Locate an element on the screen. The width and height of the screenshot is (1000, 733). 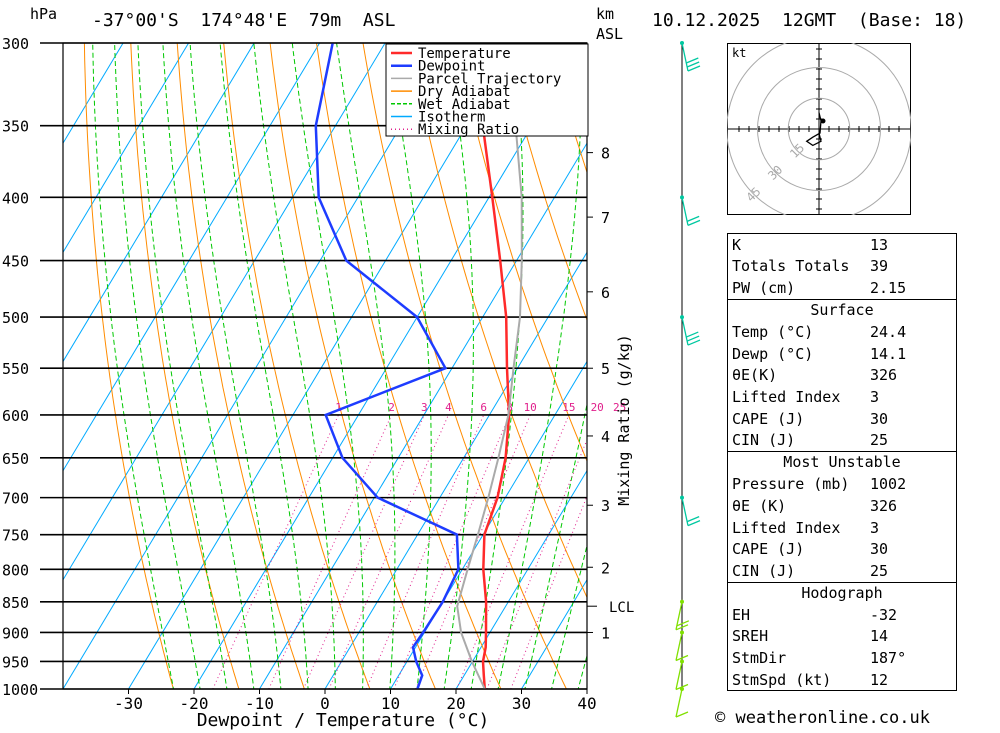
pressure-tick-label: 550 is located at coordinates (15, 369).